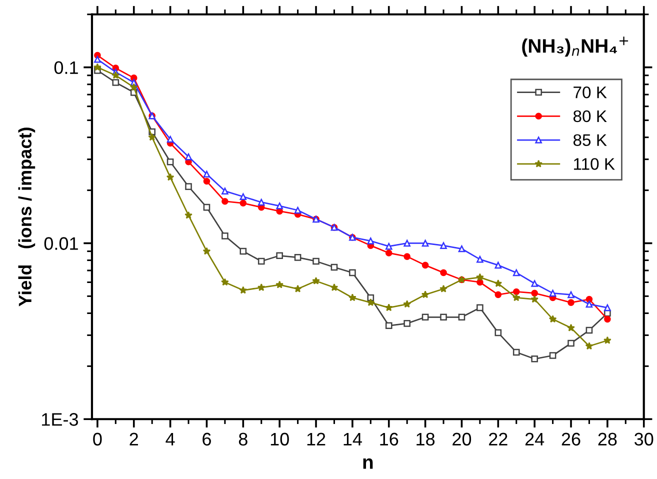 The height and width of the screenshot is (479, 657). What do you see at coordinates (61, 243) in the screenshot?
I see `y-tick-label: 0.01` at bounding box center [61, 243].